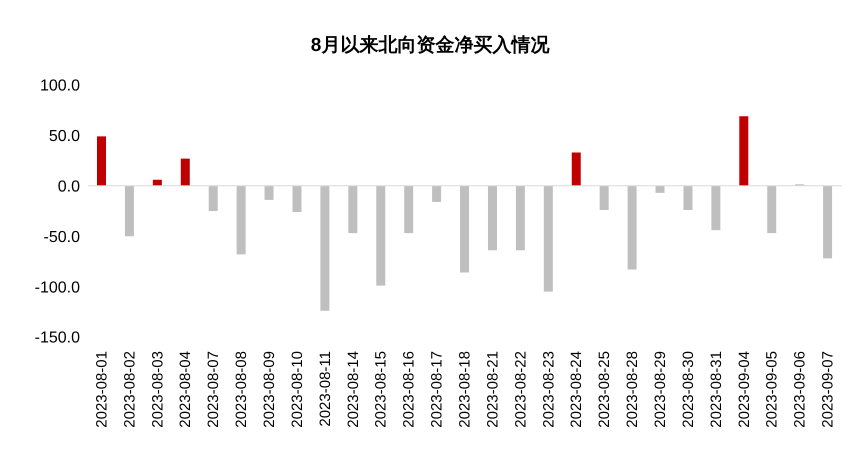 Image resolution: width=860 pixels, height=450 pixels. I want to click on x-tick-label: 2023-08-31, so click(716, 389).